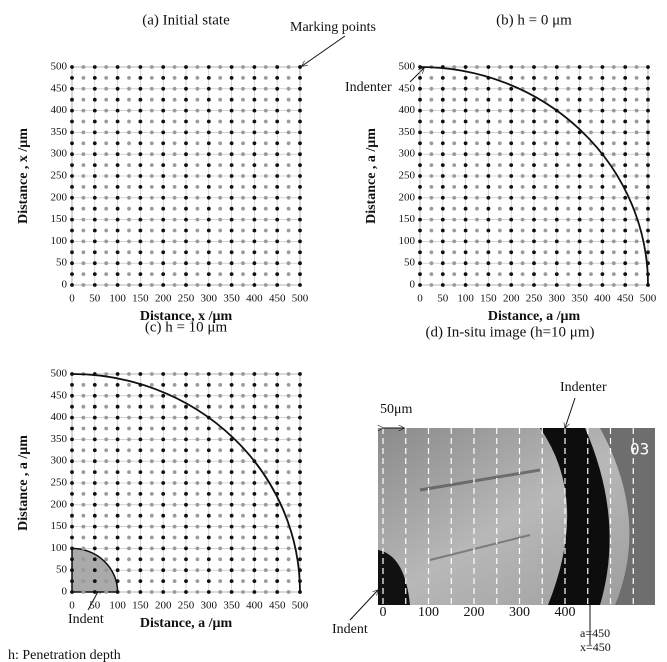 This screenshot has width=667, height=662. What do you see at coordinates (62, 570) in the screenshot?
I see `y-tick-label: 50` at bounding box center [62, 570].